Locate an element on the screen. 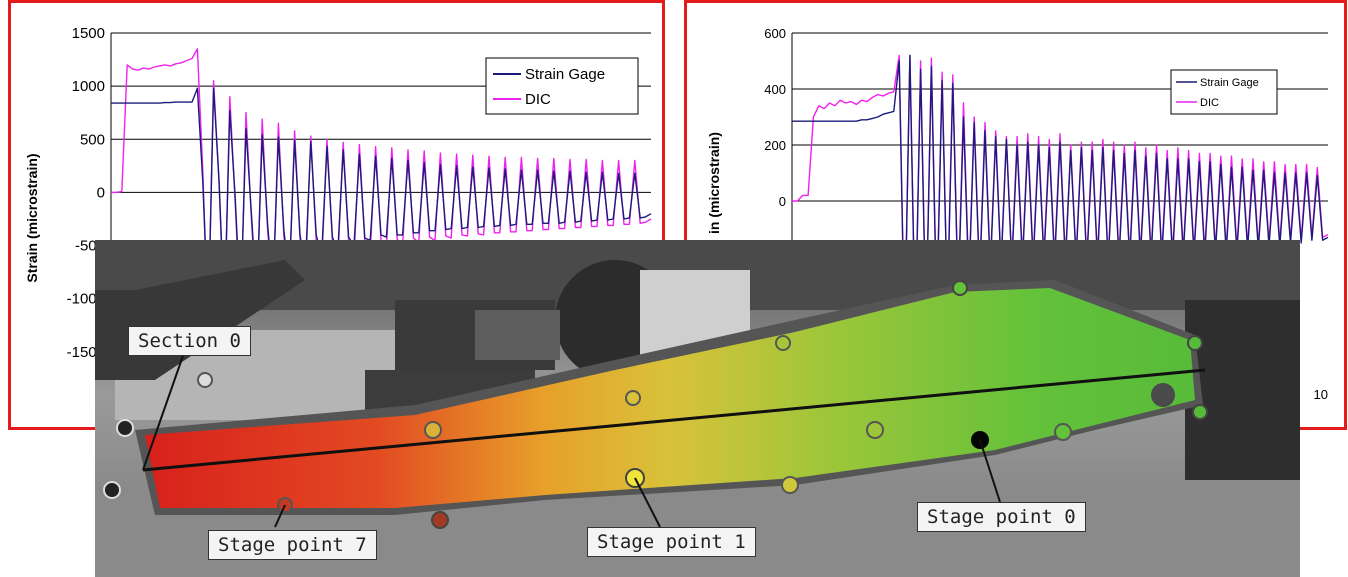 This screenshot has height=577, width=1348. stage-point-0-leader is located at coordinates (990, 471).